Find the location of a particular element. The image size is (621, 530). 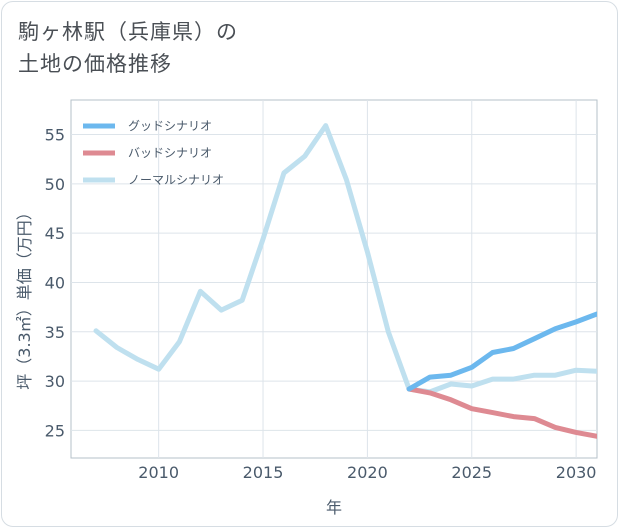

y-tick-label-50: 50 is located at coordinates (55, 184).